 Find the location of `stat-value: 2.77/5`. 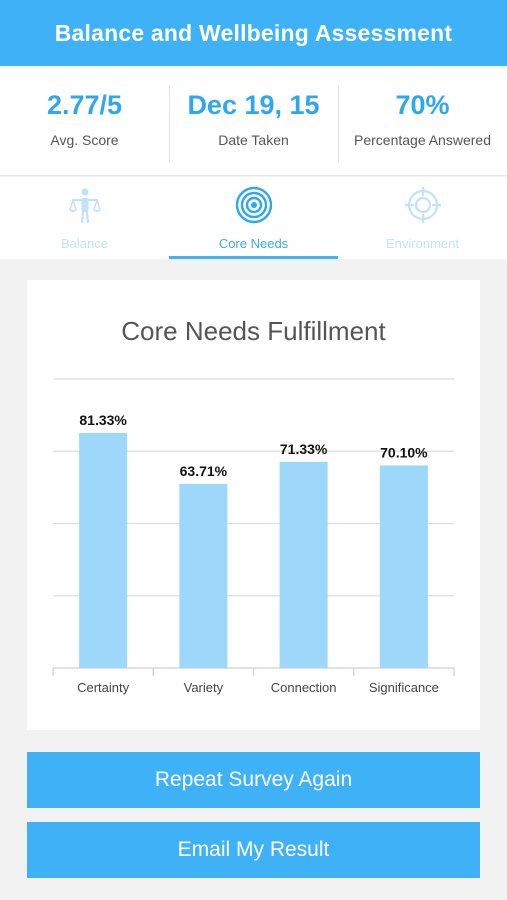

stat-value: 2.77/5 is located at coordinates (84, 105).